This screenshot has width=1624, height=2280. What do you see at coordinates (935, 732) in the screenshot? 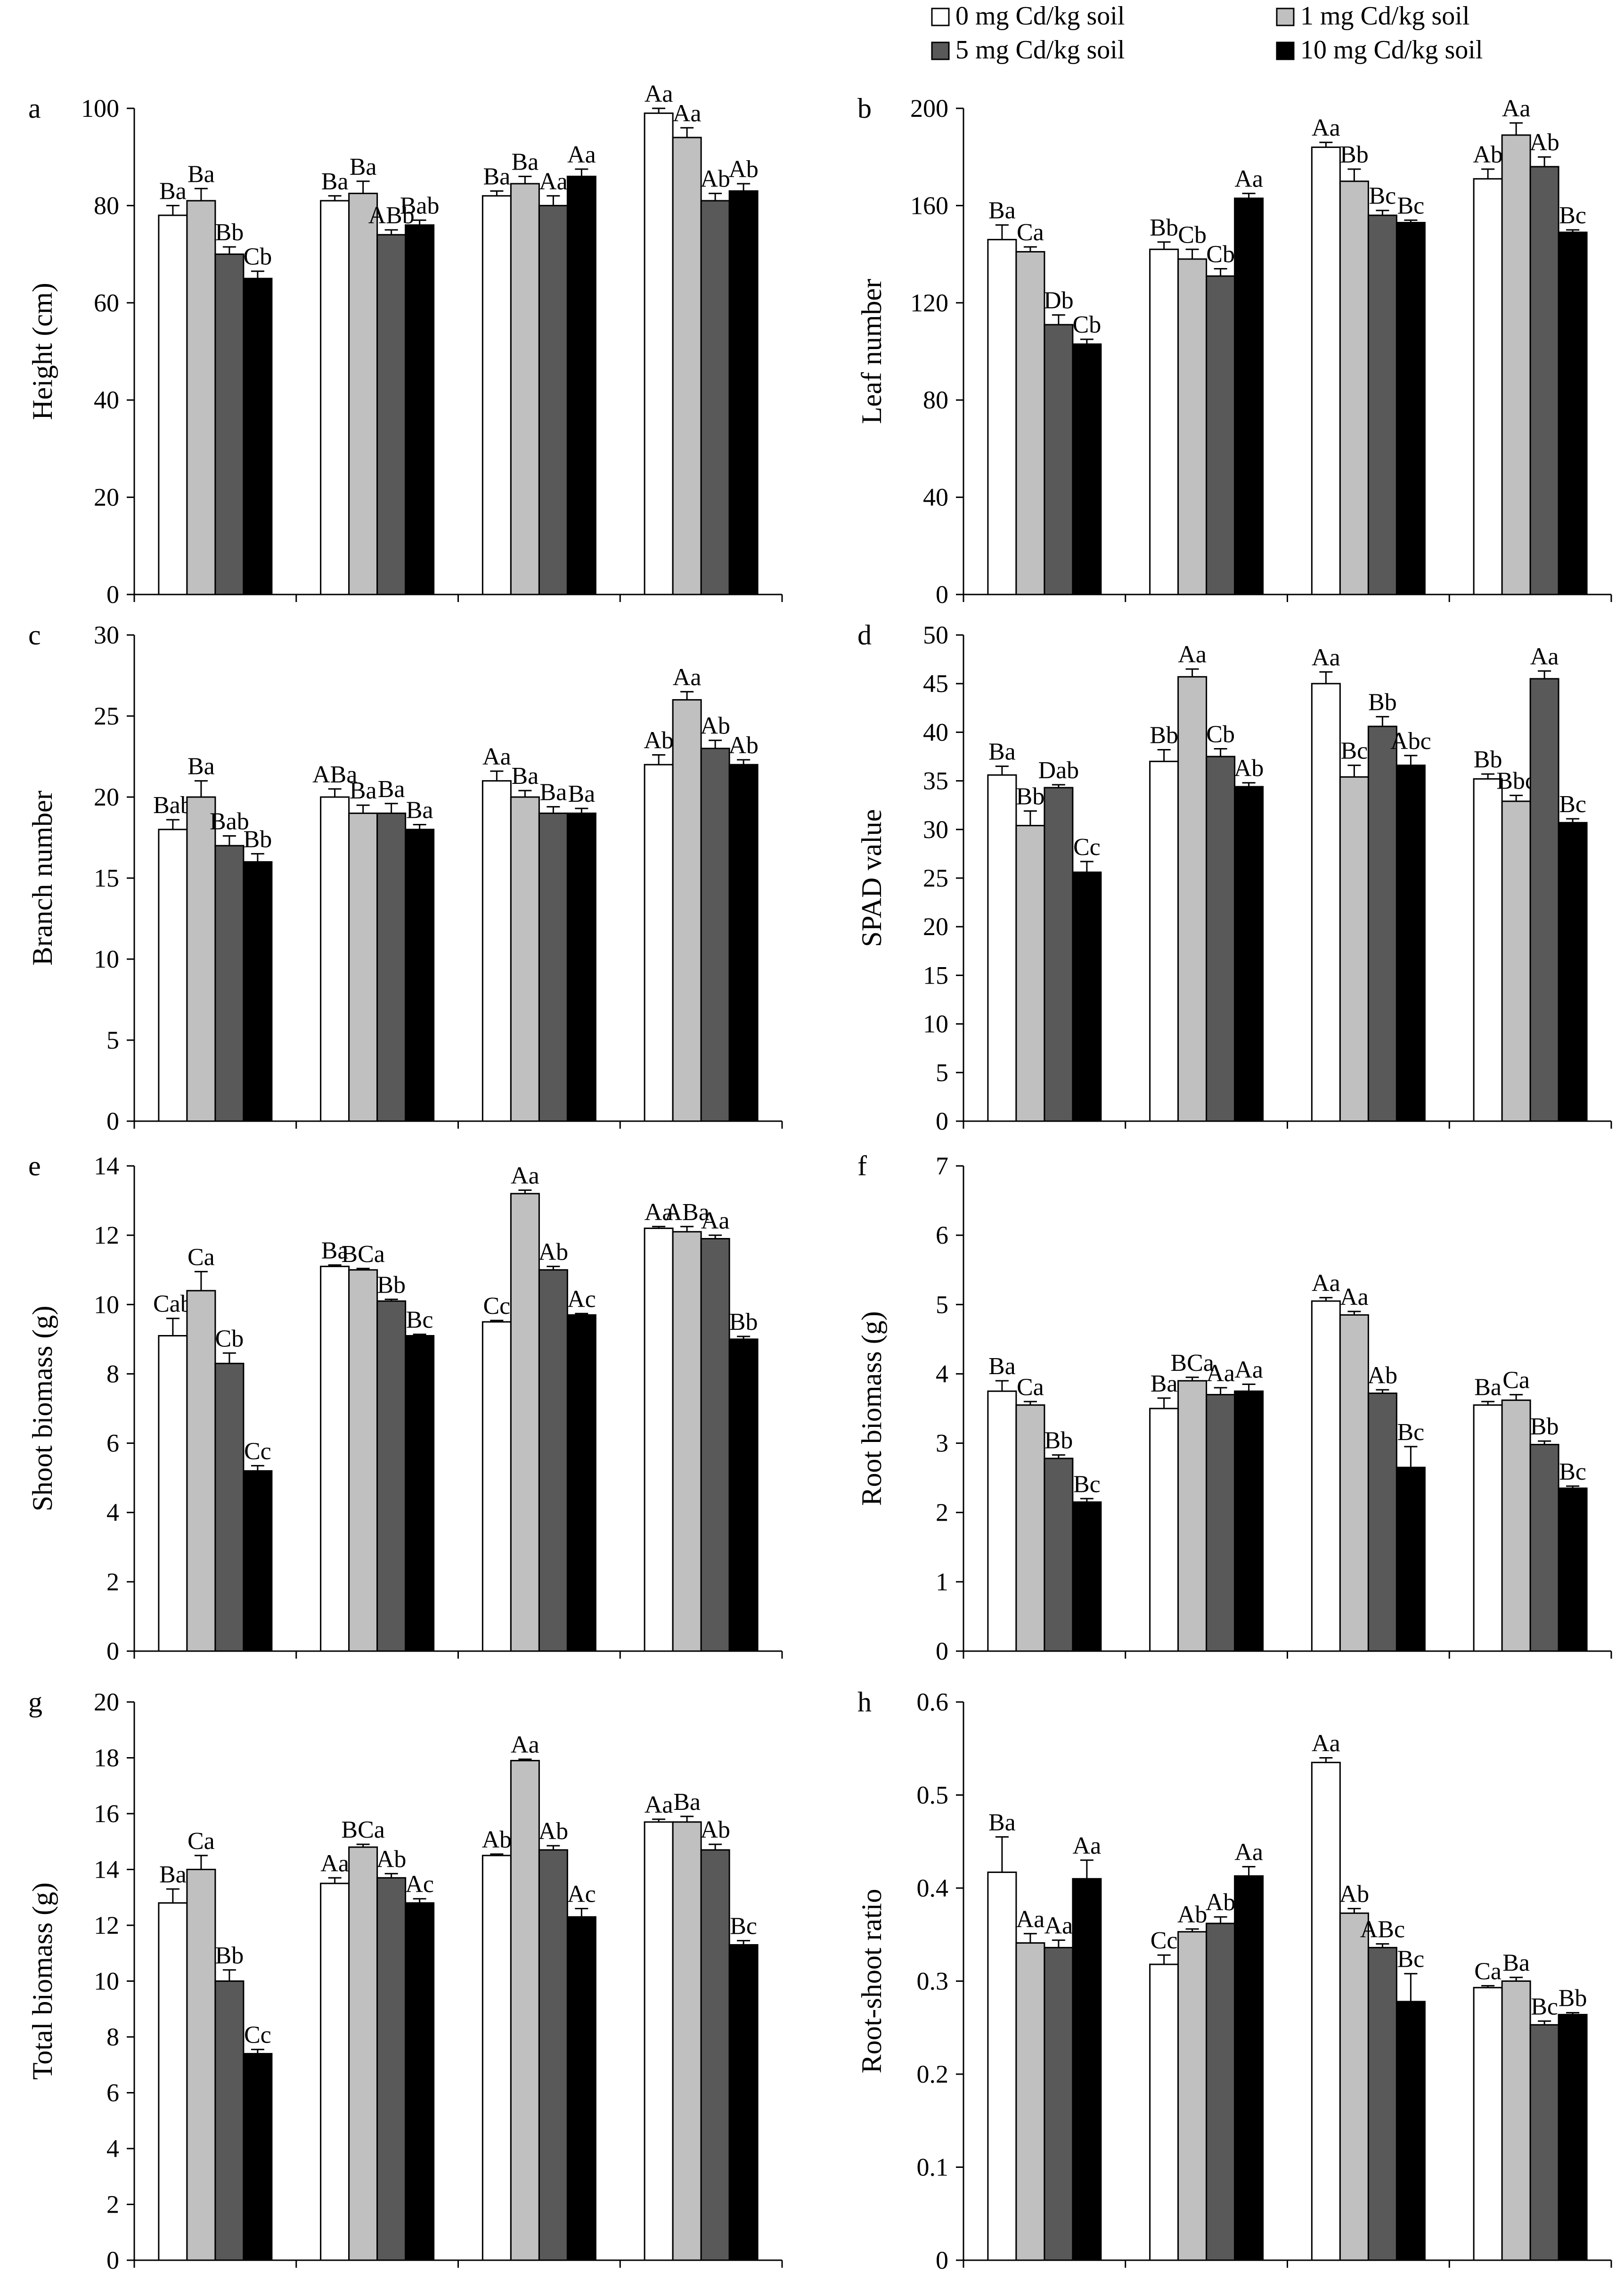
I see `y-tick-label: 40` at bounding box center [935, 732].